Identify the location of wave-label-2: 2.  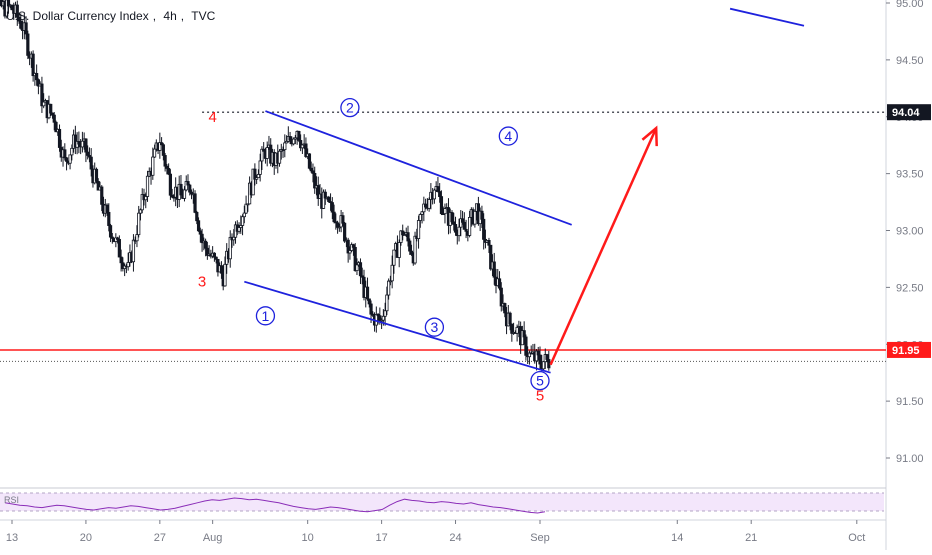
(350, 108).